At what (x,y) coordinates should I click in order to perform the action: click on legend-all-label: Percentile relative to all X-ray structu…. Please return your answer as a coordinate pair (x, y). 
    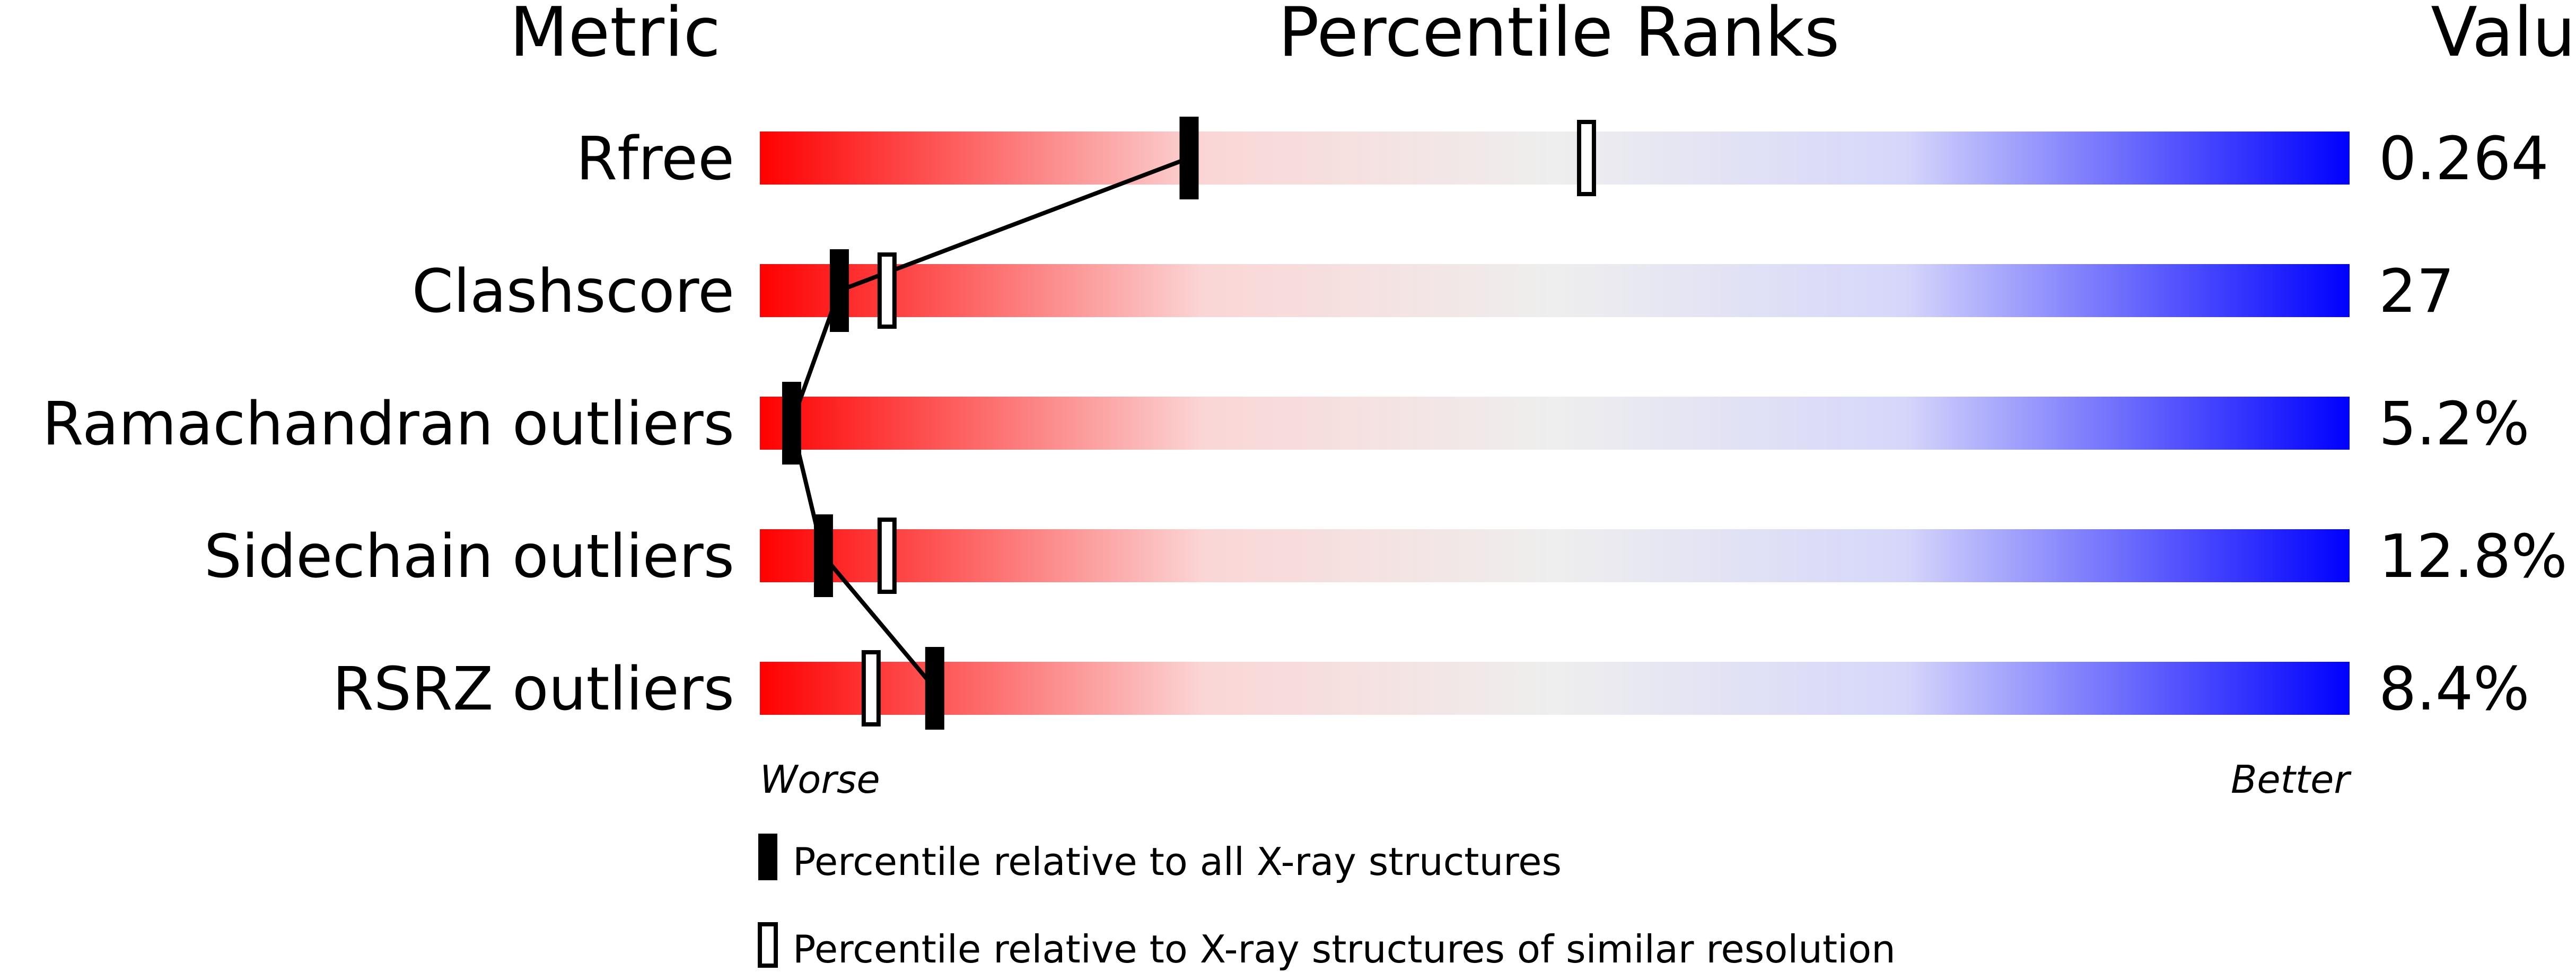
    Looking at the image, I should click on (1177, 861).